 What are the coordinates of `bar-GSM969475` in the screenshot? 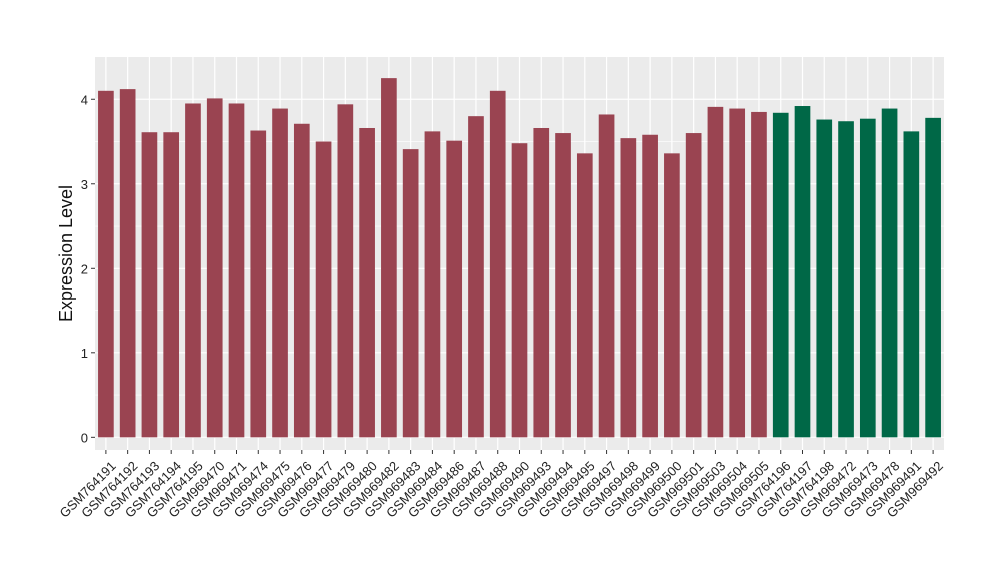 It's located at (280, 273).